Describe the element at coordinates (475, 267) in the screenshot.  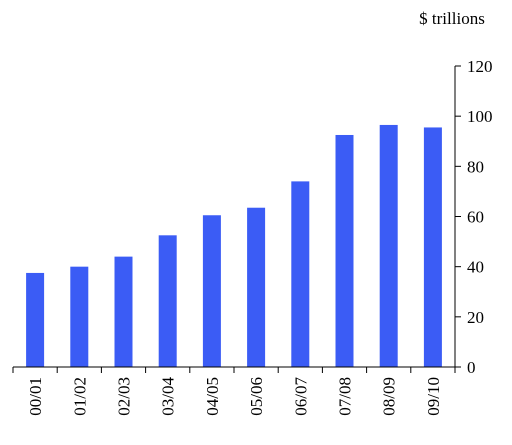
I see `y-tick-label: 40` at that location.